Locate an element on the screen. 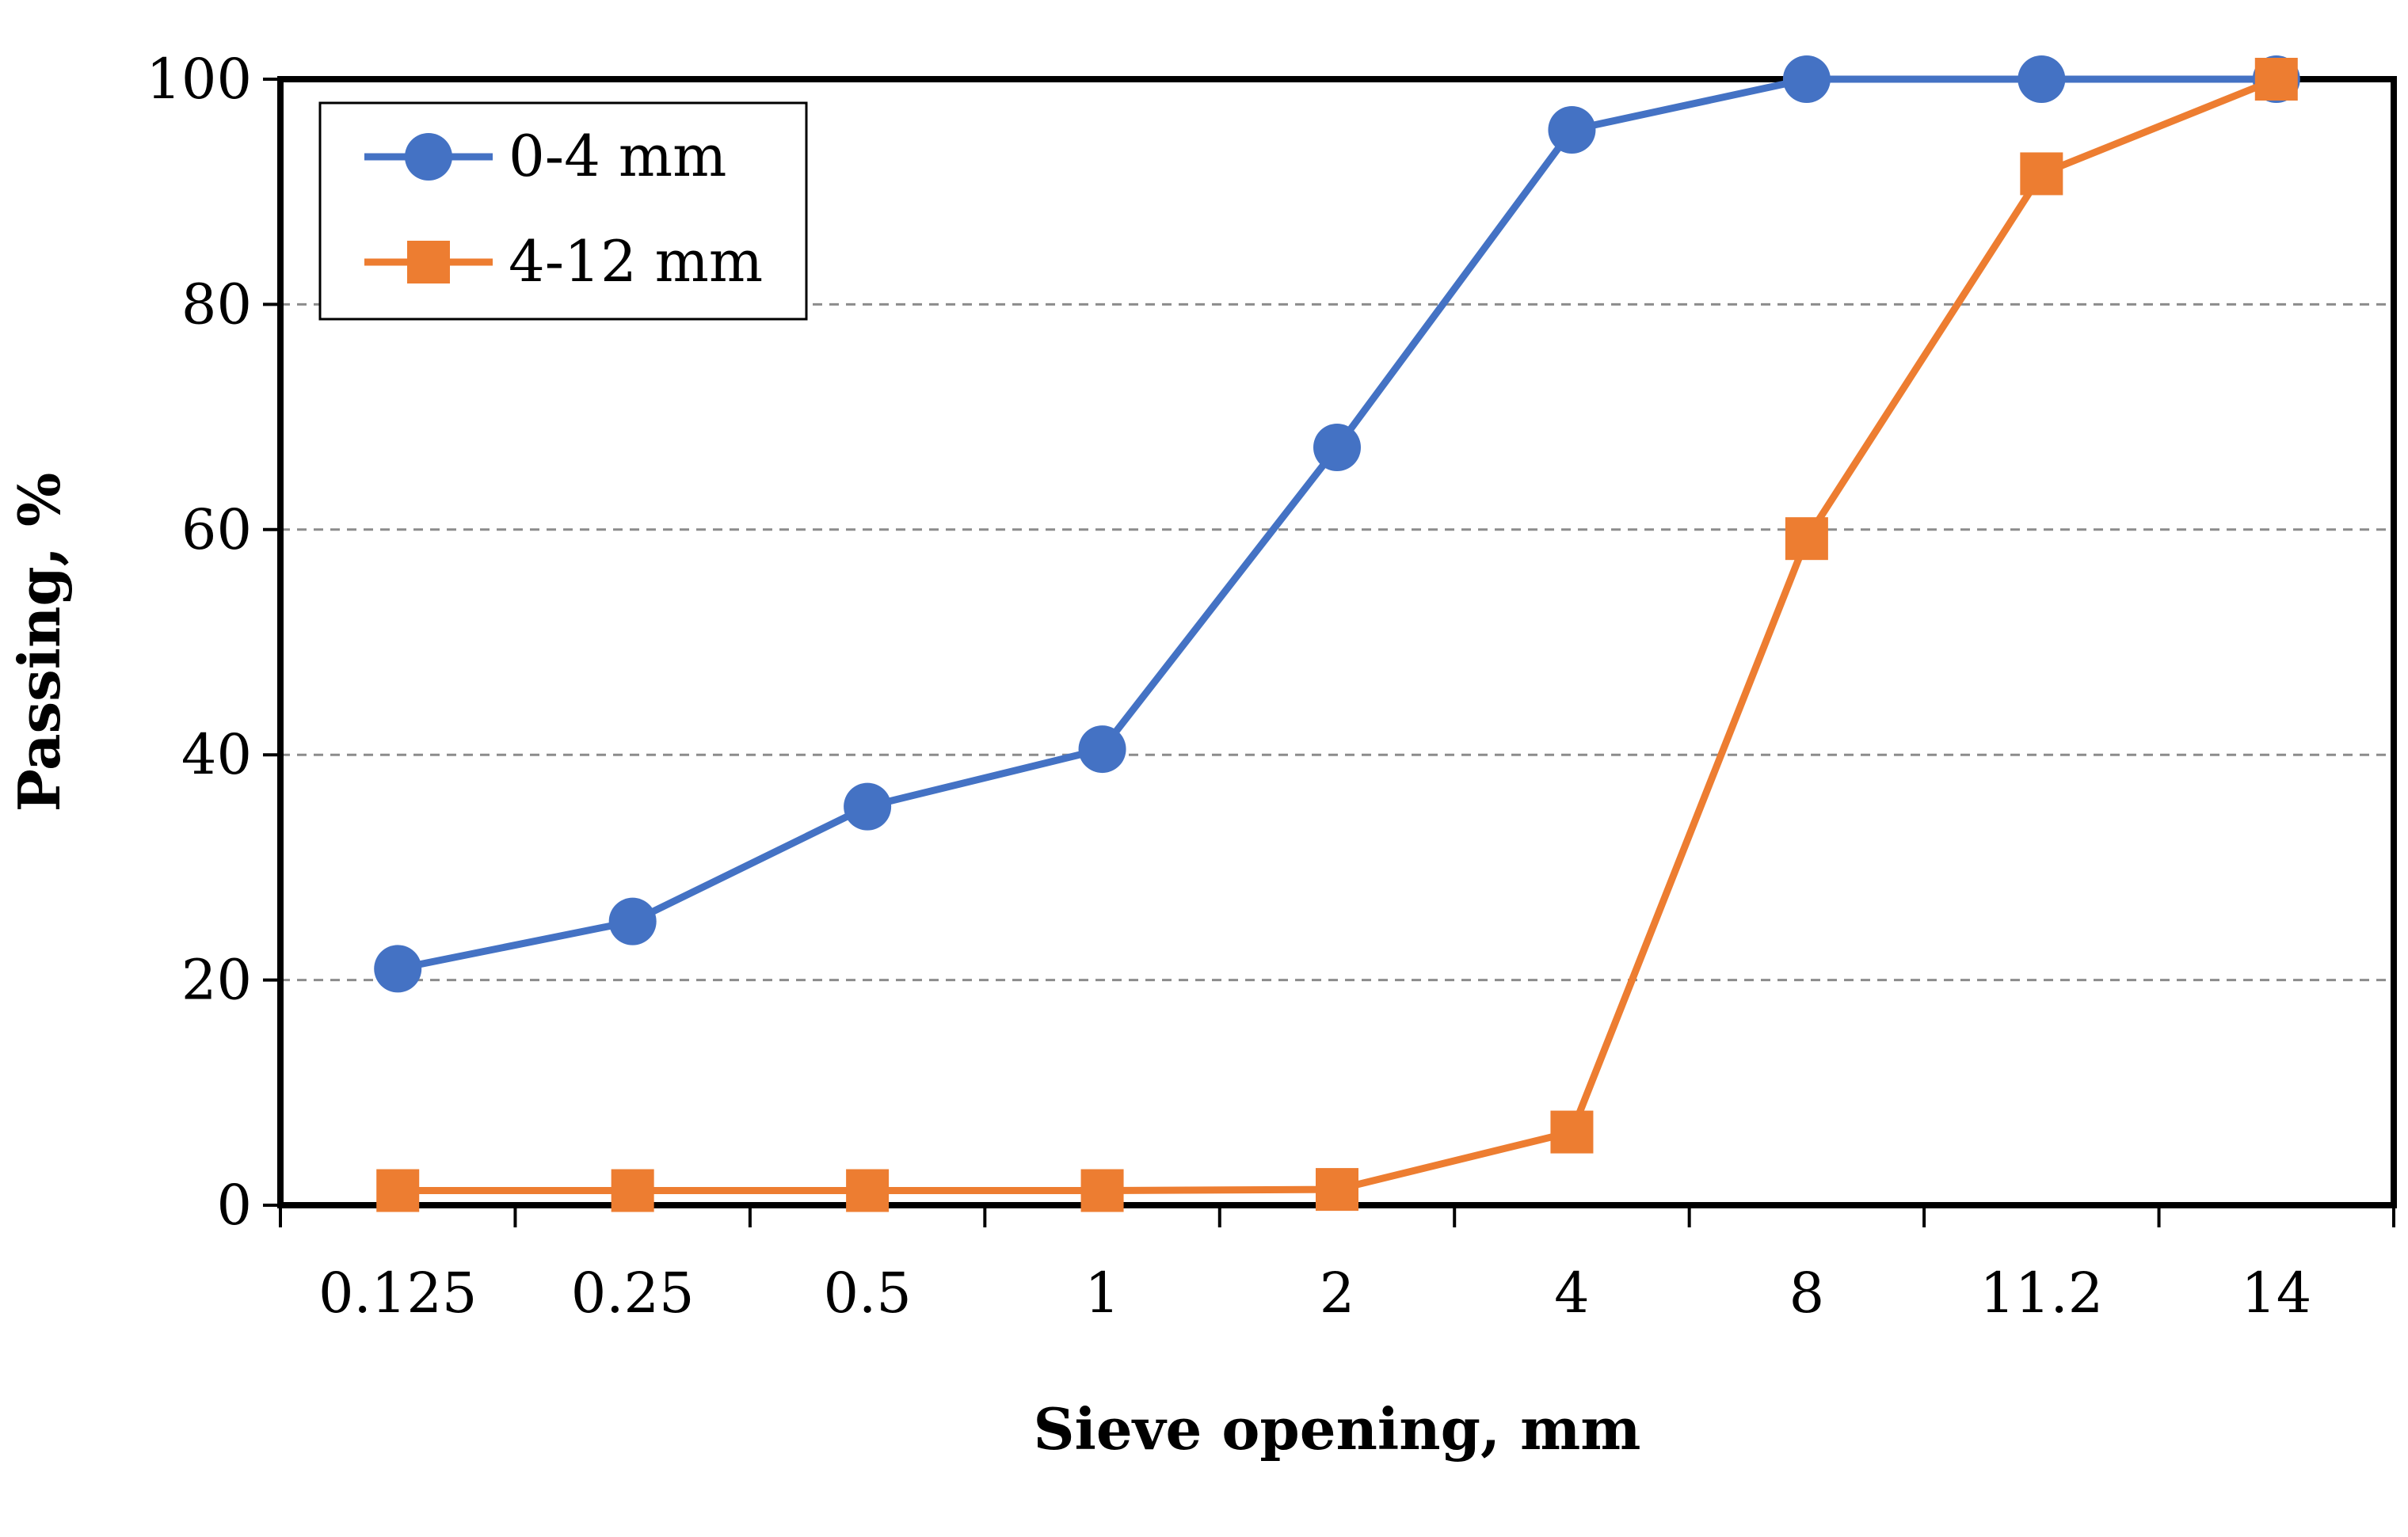 The width and height of the screenshot is (2408, 1537). legend-label: 0-4 mm is located at coordinates (617, 156).